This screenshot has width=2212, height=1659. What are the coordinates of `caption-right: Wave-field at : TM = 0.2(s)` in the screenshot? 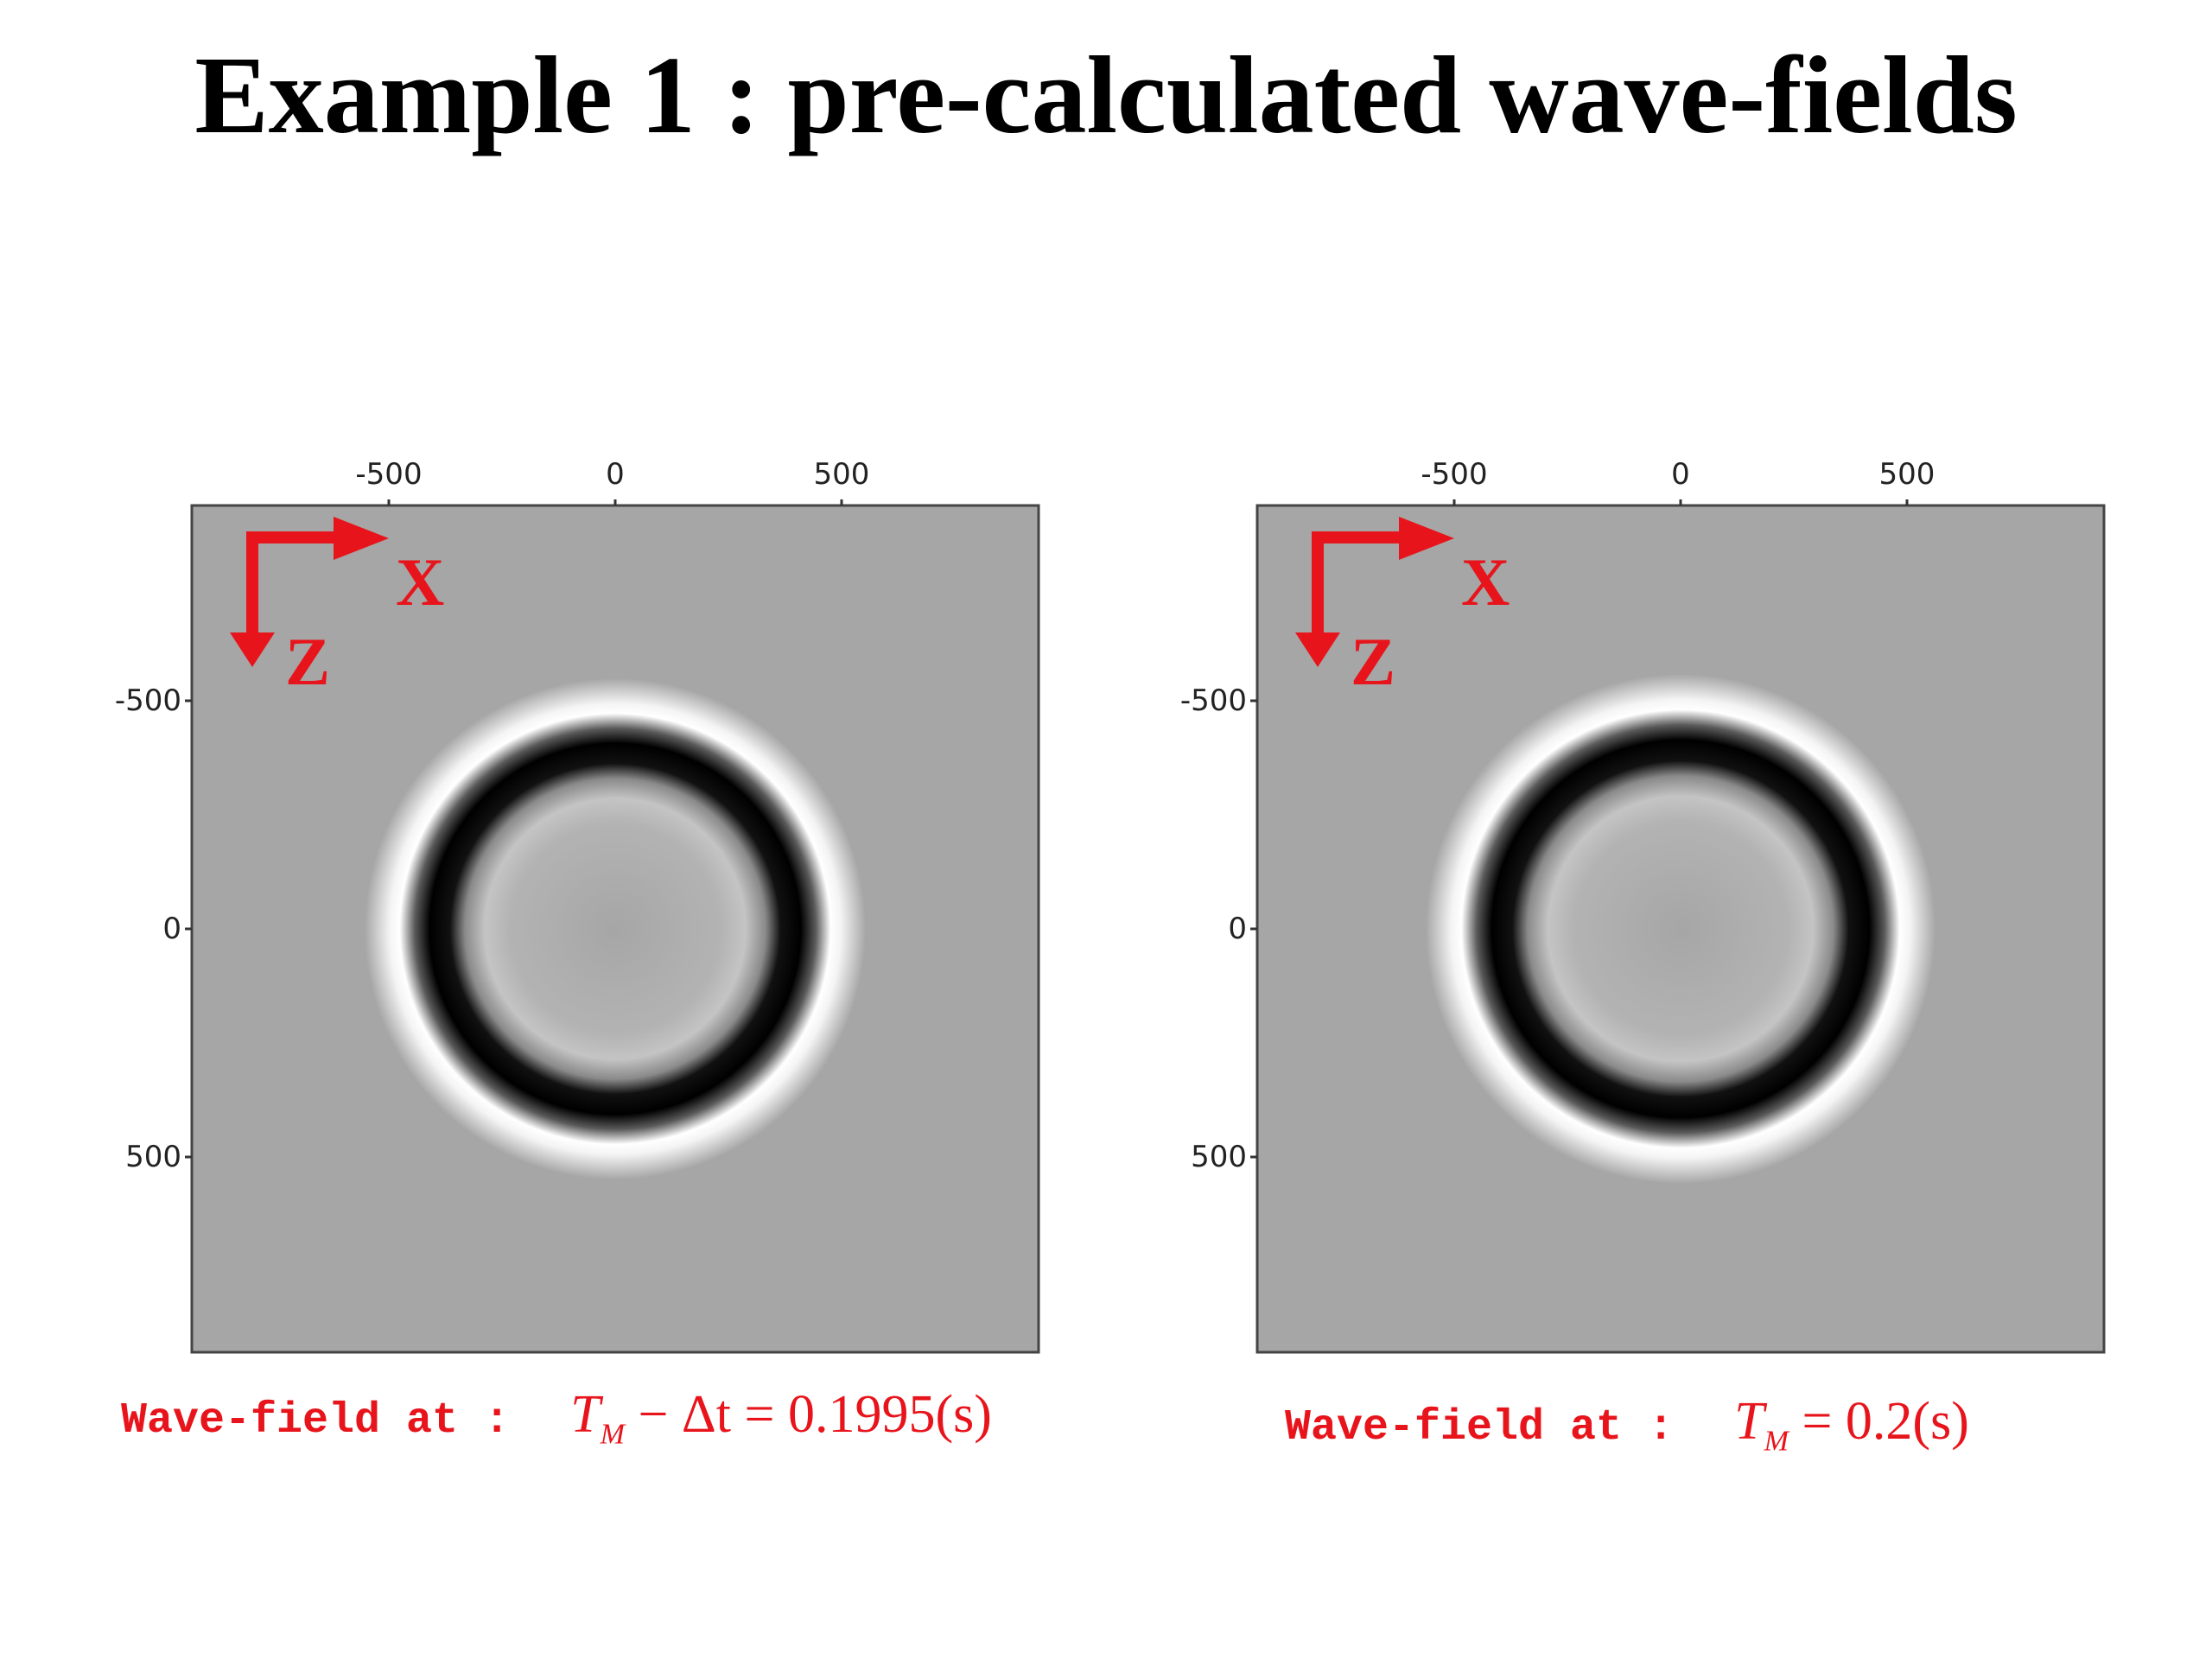 It's located at (1627, 1425).